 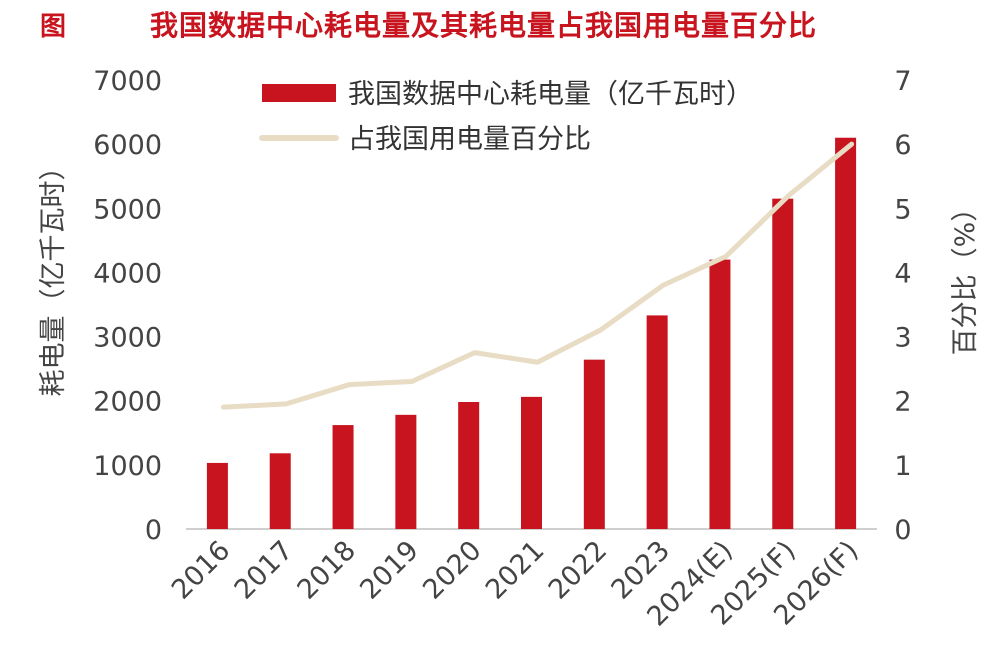 I want to click on y-left-tick-label: 6000, so click(x=127, y=145).